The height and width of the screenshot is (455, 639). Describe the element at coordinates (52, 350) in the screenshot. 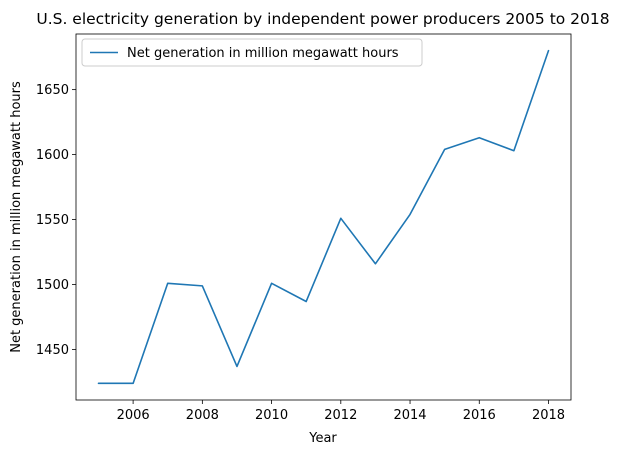

I see `y-tick-label: 1450` at that location.